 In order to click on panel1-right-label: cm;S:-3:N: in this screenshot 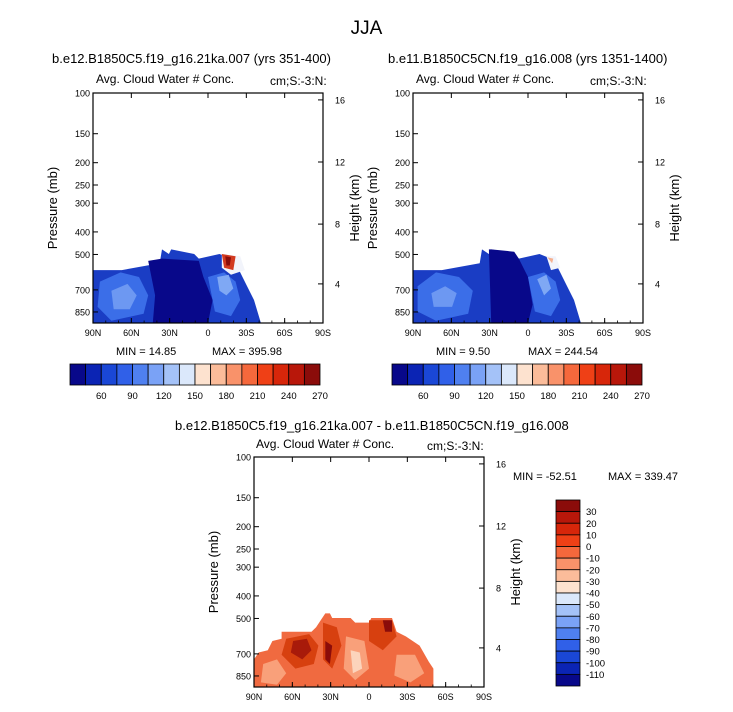, I will do `click(298, 81)`.